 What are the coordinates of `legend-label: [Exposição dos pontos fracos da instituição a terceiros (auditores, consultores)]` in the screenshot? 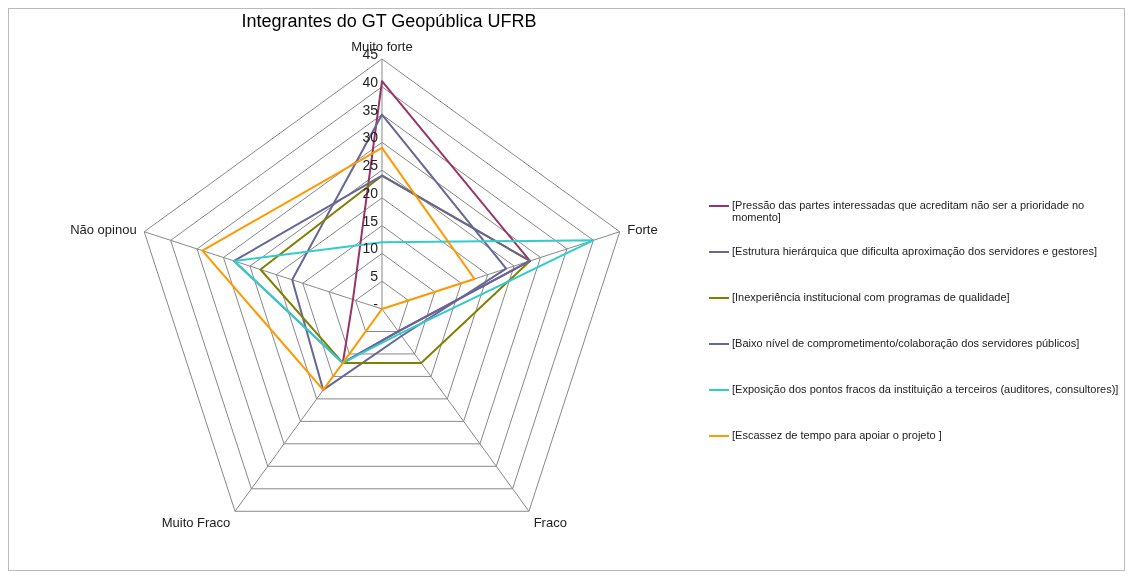 It's located at (925, 389).